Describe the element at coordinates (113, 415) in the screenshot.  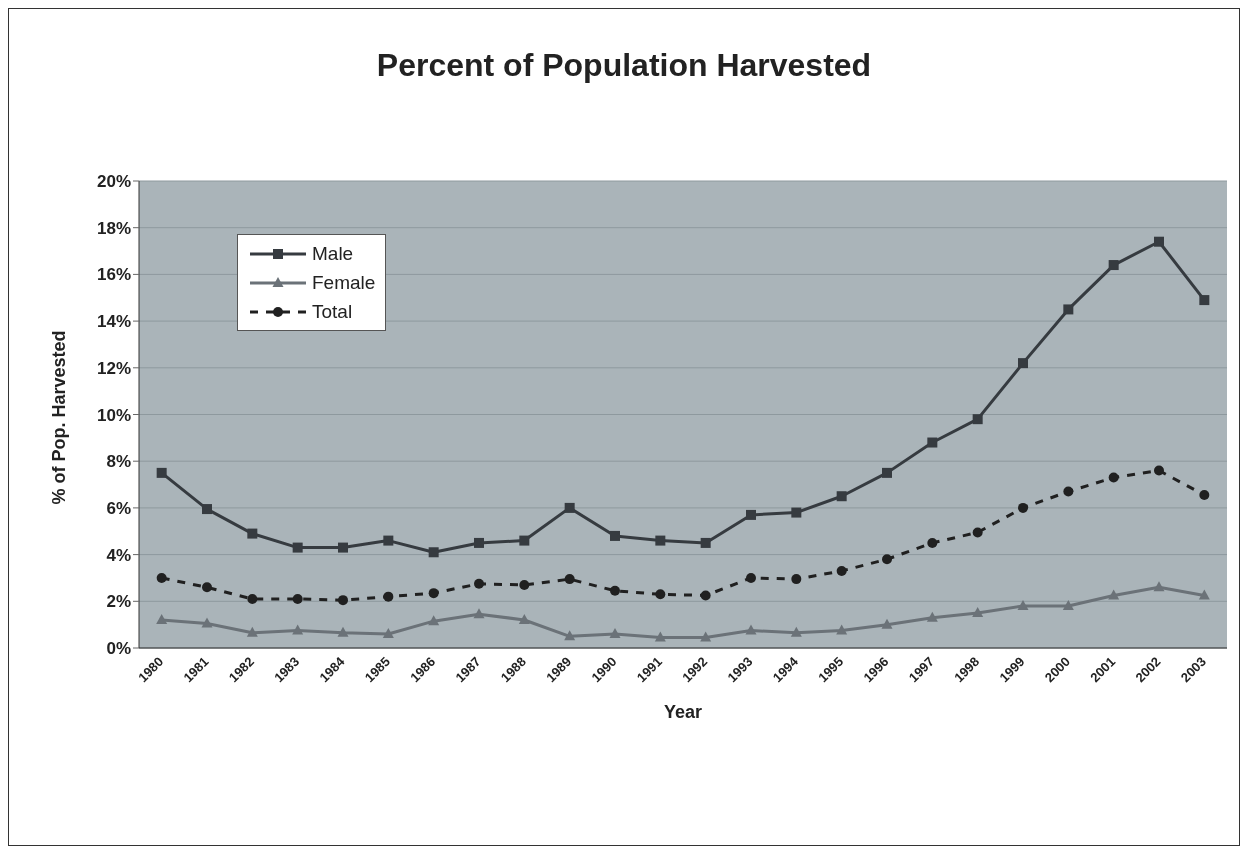
I see `y-tick-label: 10%` at that location.